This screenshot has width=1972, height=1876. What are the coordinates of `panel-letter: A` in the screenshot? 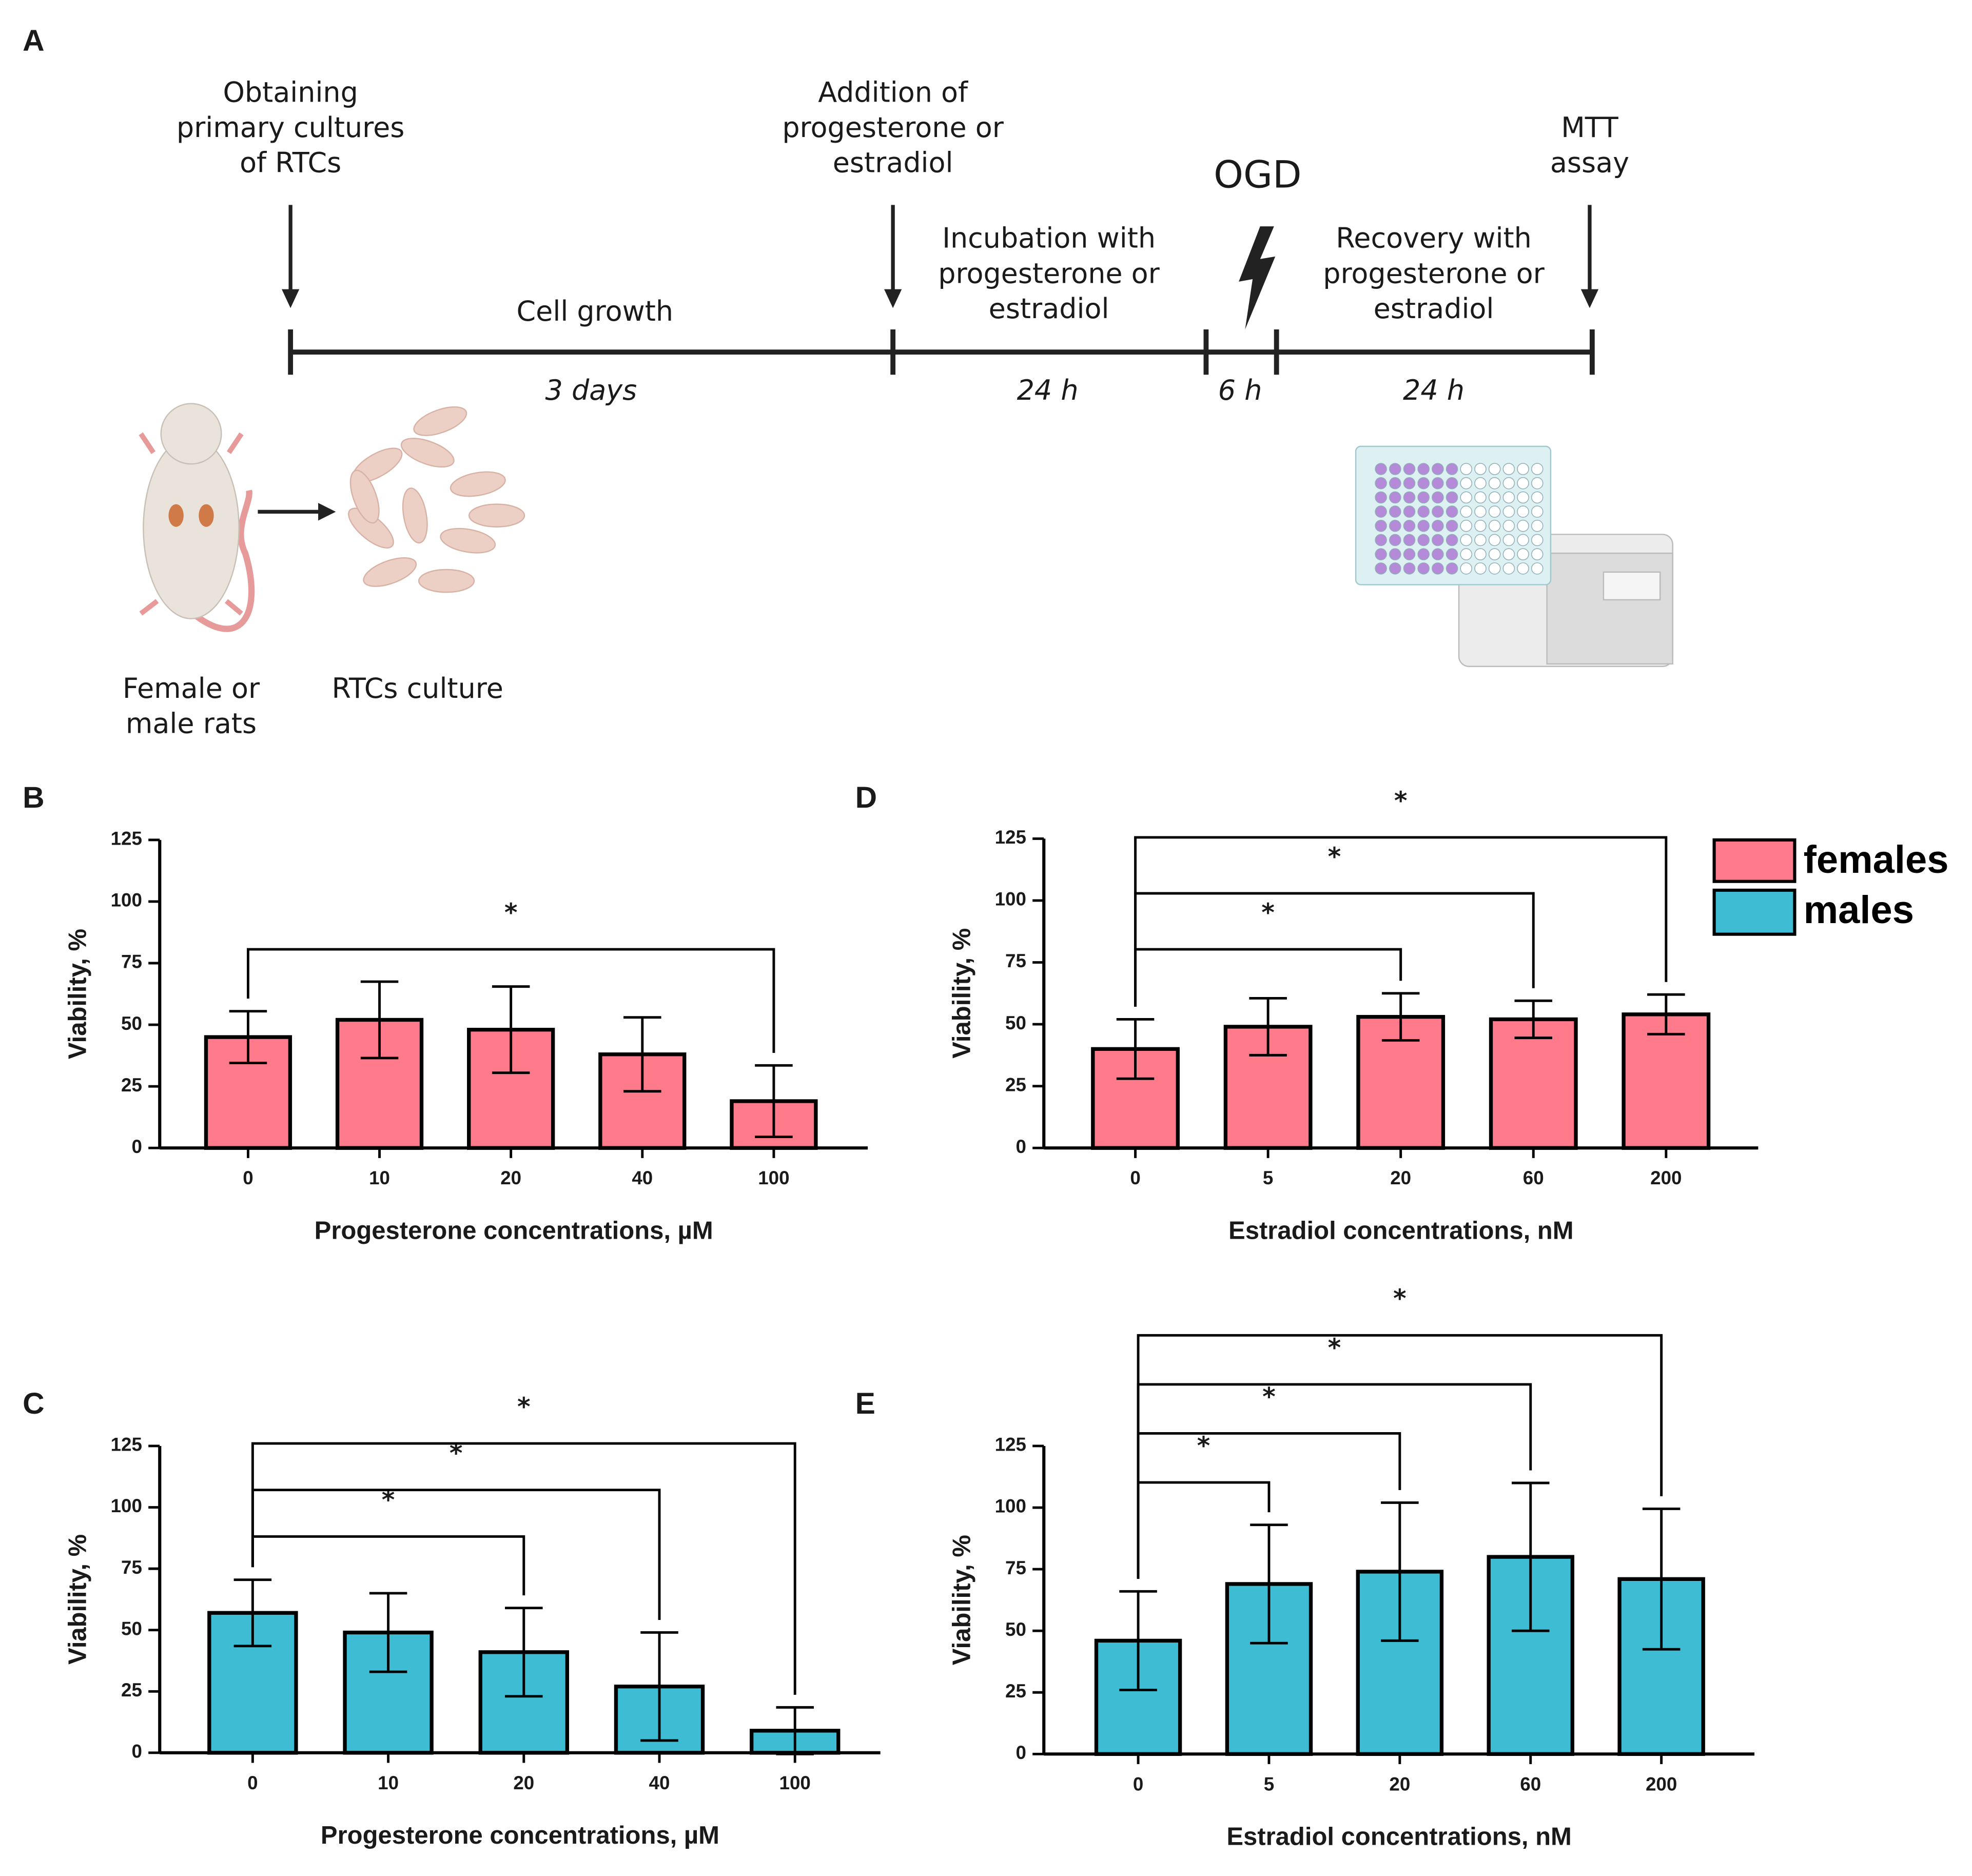 It's located at (33, 40).